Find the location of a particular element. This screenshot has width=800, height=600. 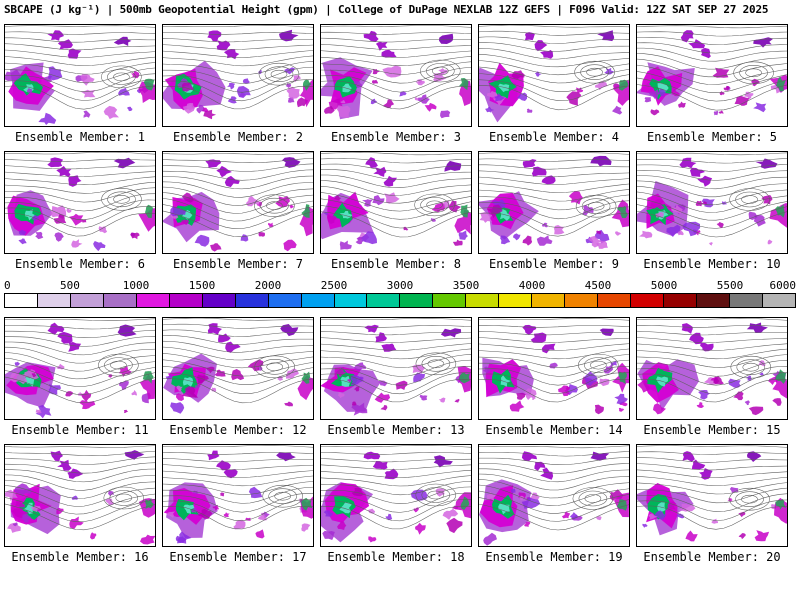

ensemble-panel: Ensemble Member: 7 is located at coordinates (238, 211).